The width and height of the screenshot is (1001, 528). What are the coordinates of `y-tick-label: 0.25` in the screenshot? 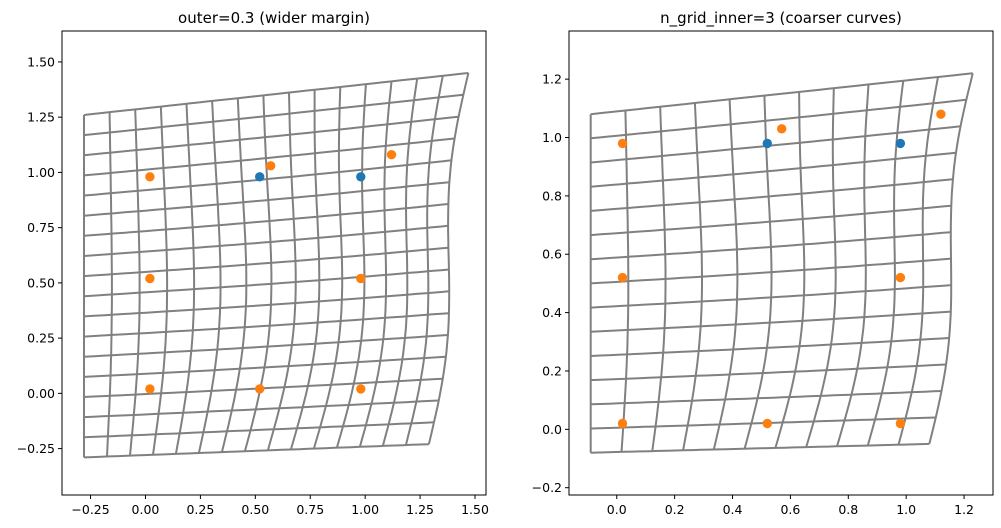 It's located at (41, 338).